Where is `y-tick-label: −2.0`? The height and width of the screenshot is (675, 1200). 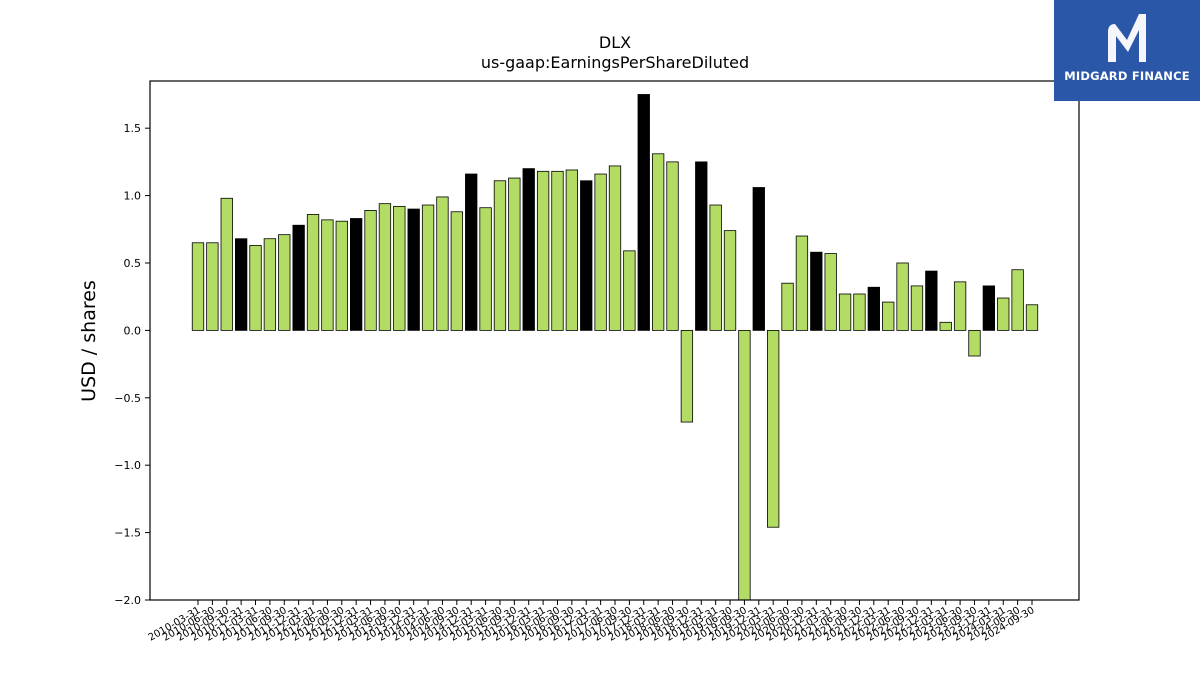 y-tick-label: −2.0 is located at coordinates (127, 600).